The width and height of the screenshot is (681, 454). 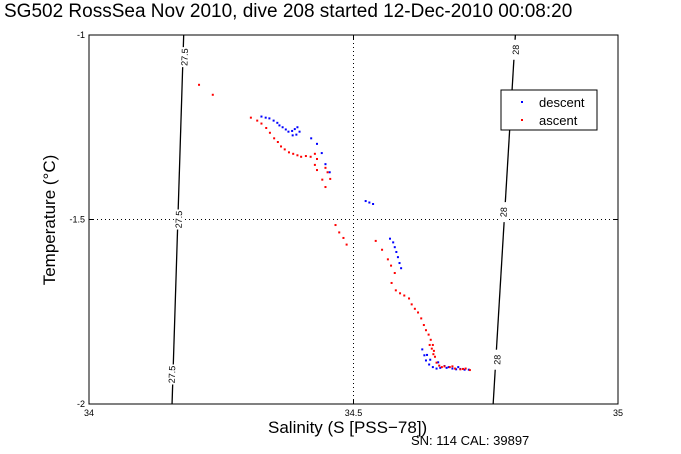 I want to click on isopycnal-label: 28, so click(x=497, y=360).